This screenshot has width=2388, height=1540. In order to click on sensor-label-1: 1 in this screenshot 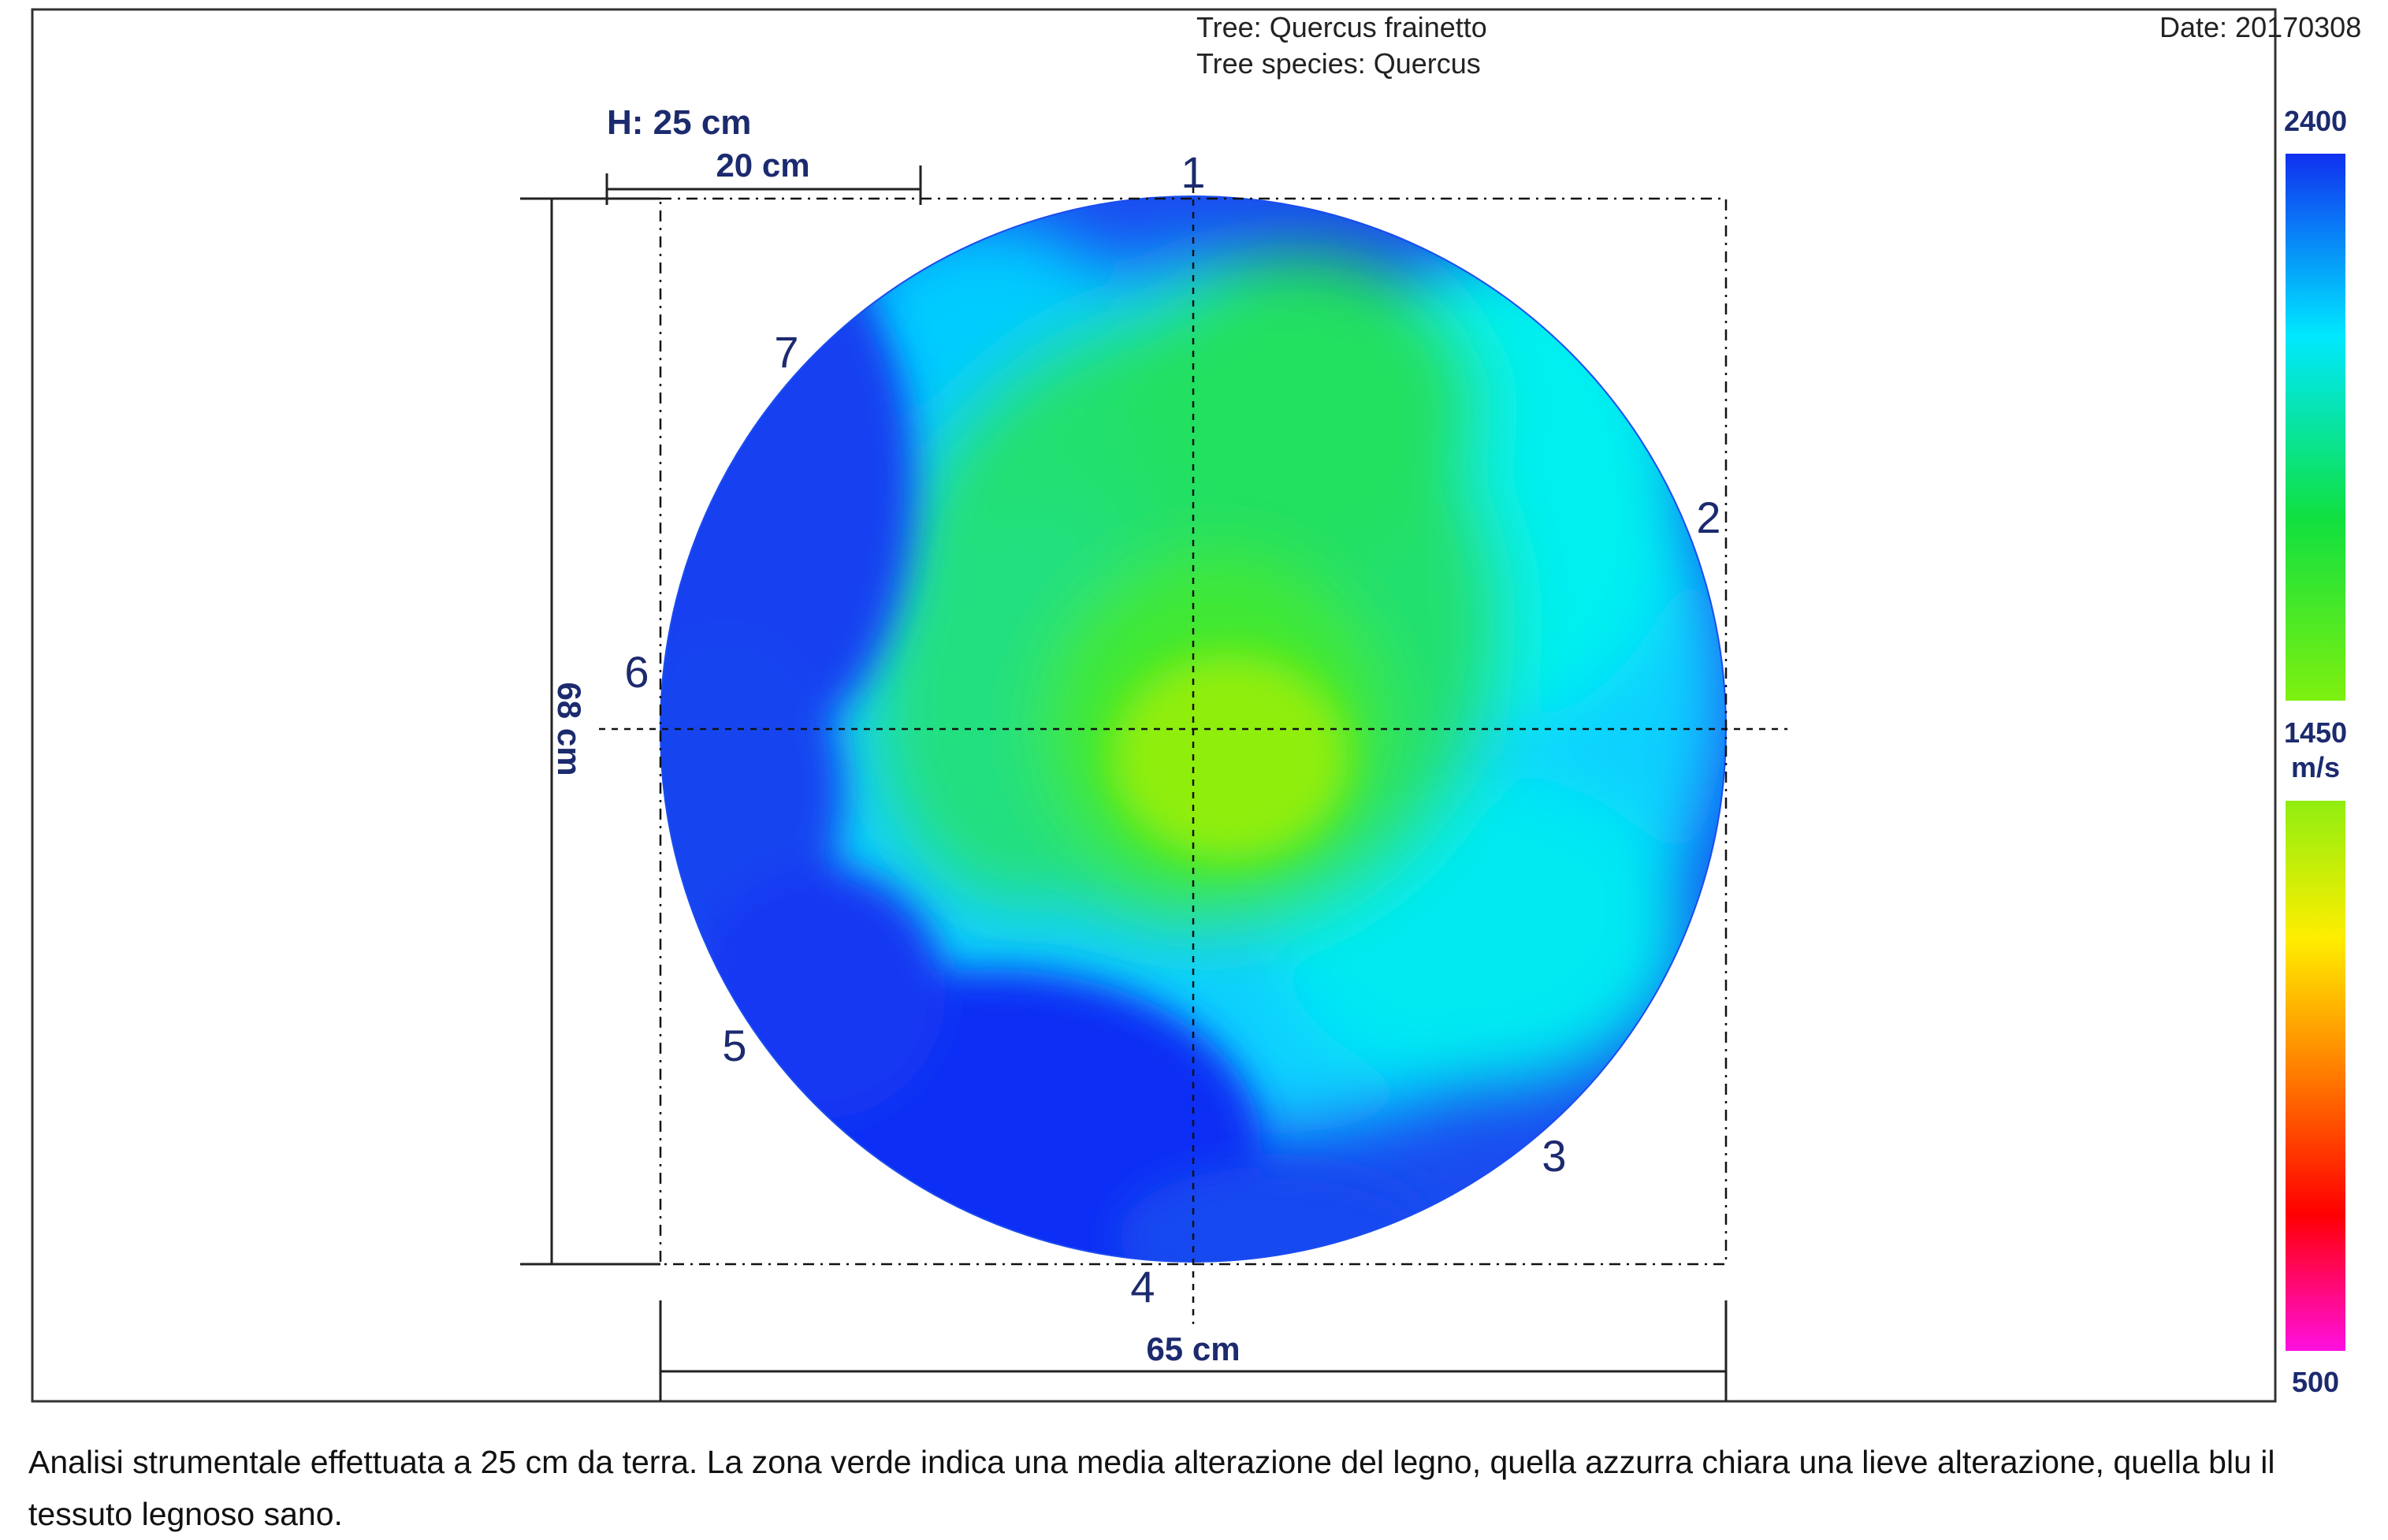, I will do `click(1193, 172)`.